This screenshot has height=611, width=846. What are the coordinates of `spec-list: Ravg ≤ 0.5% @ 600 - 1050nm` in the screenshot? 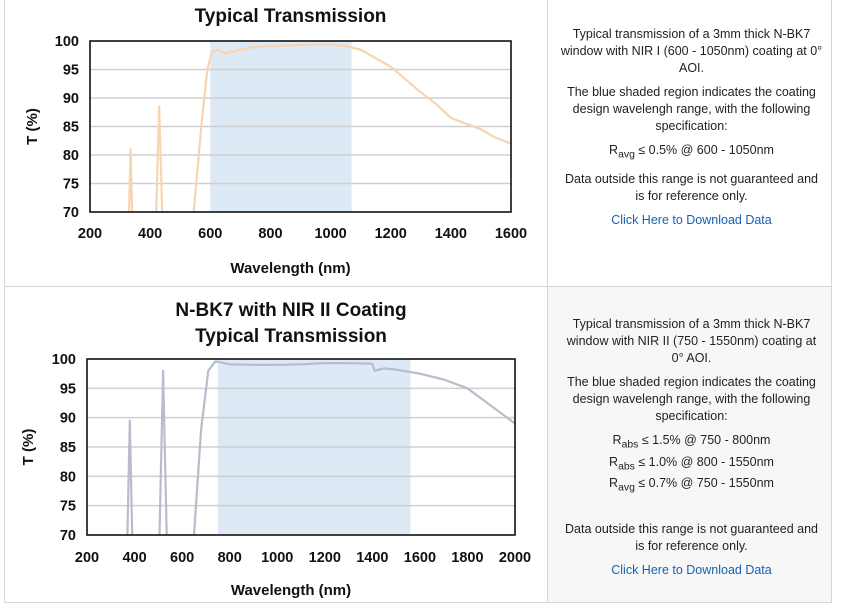 It's located at (691, 153).